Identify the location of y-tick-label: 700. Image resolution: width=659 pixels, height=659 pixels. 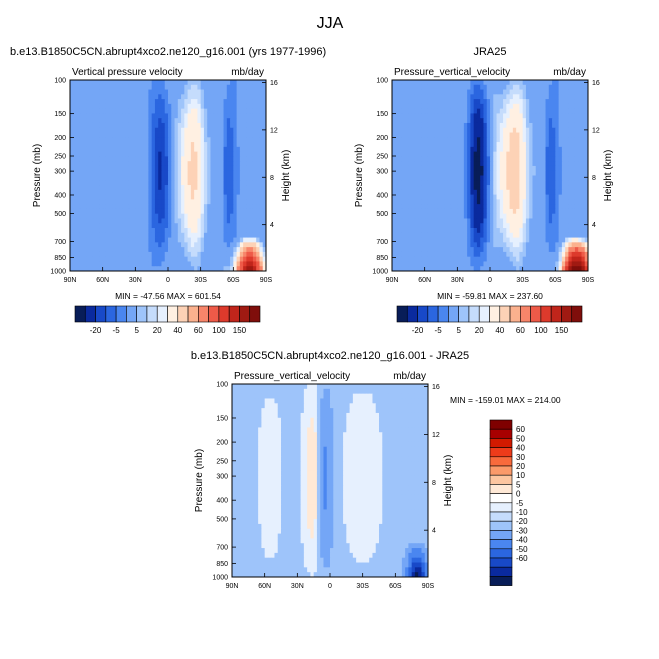
(382, 242).